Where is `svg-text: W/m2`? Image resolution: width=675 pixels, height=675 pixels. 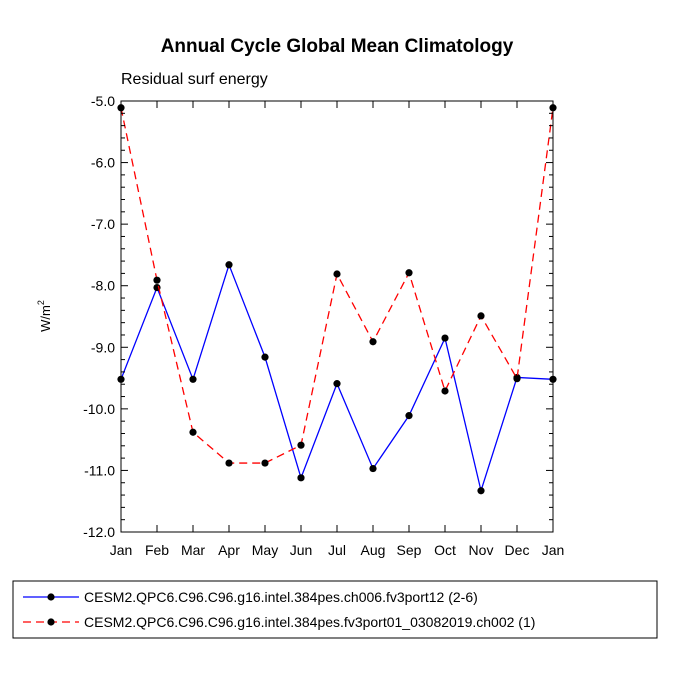 svg-text: W/m2 is located at coordinates (44, 316).